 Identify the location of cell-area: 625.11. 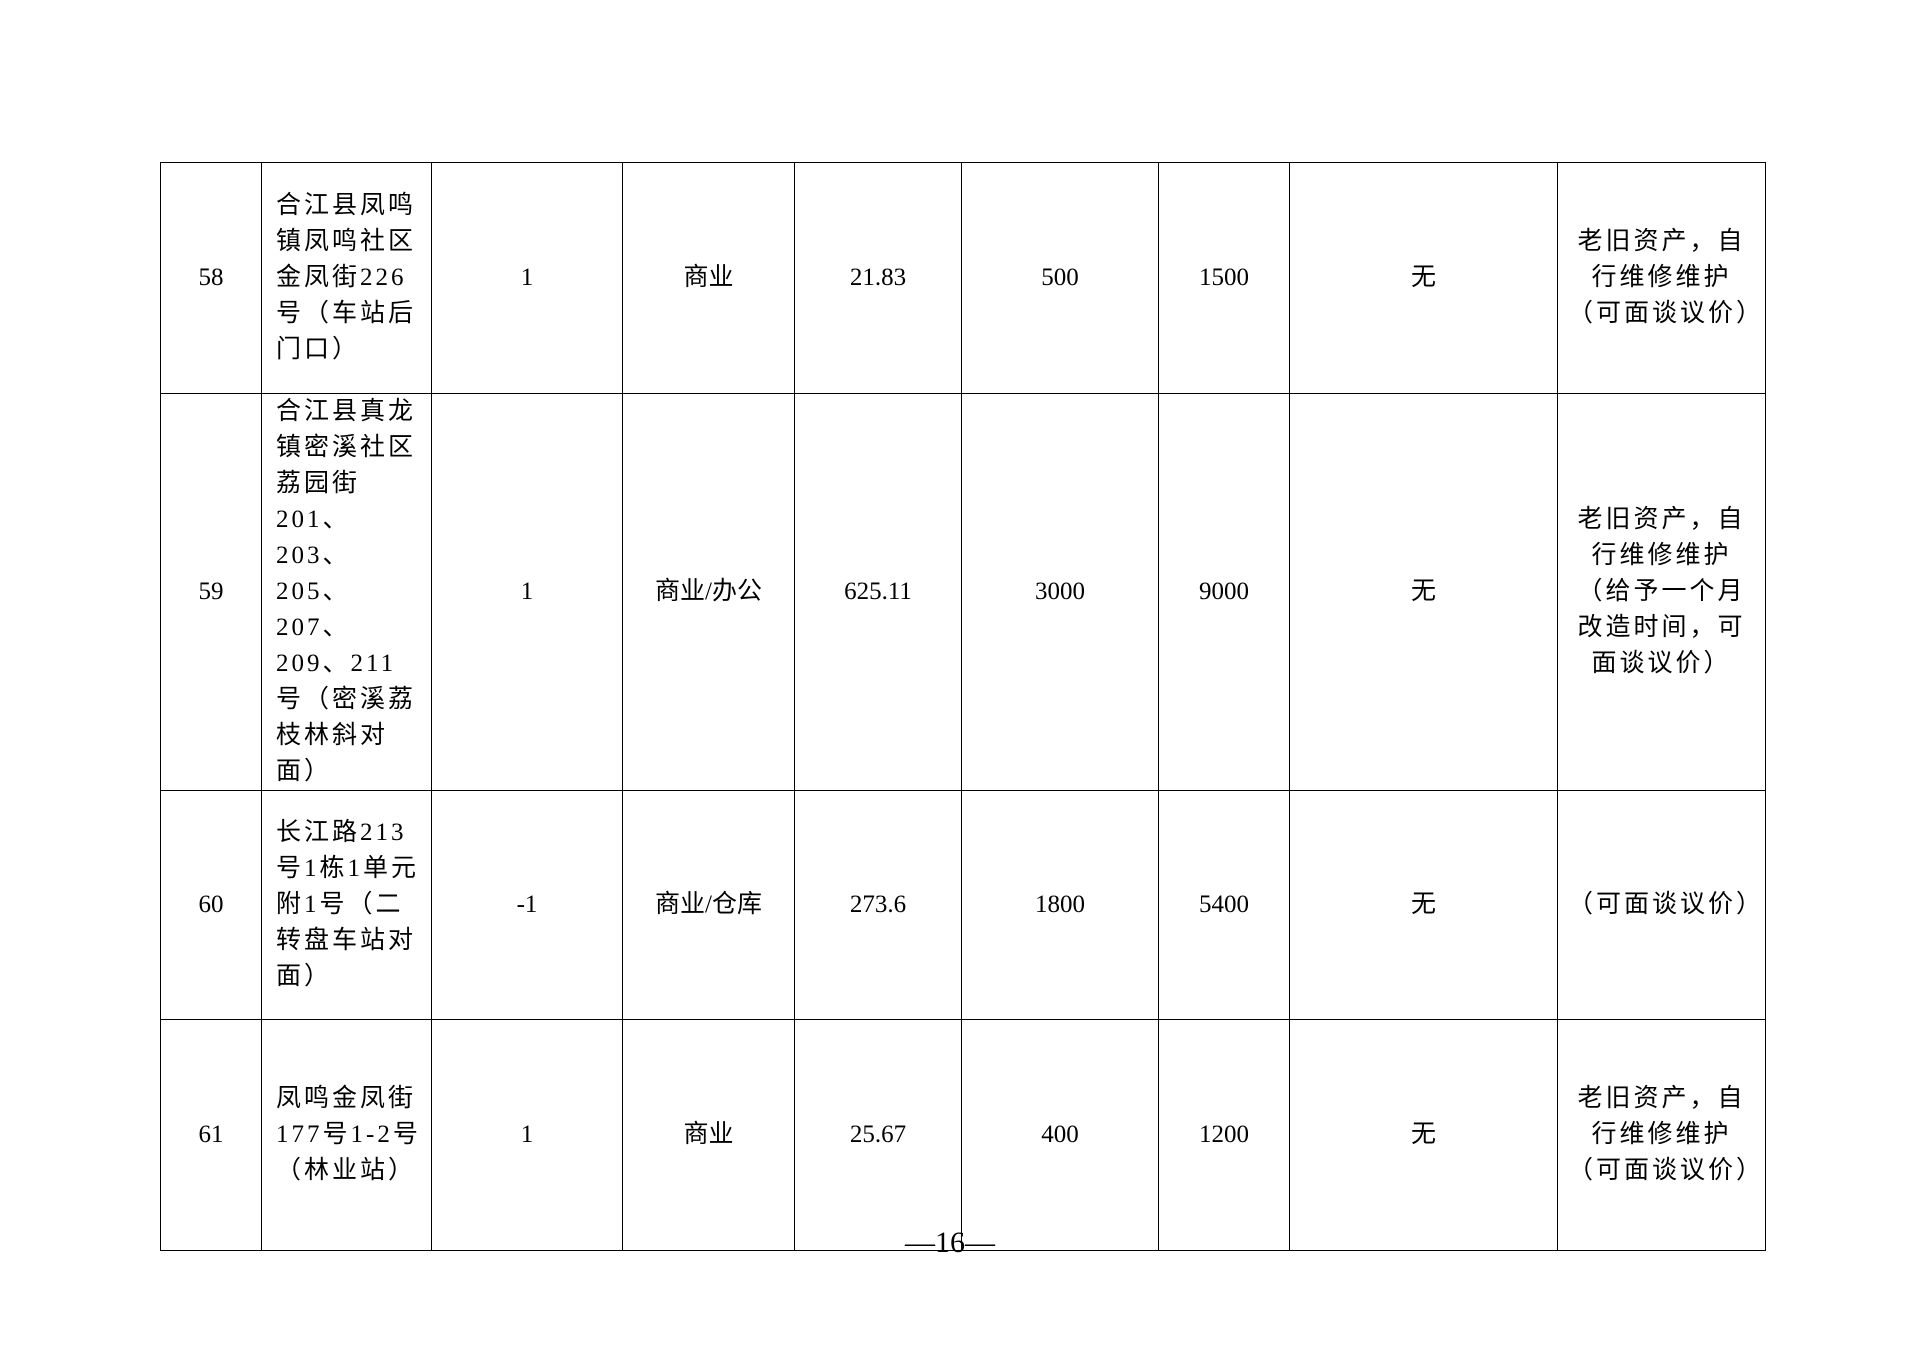
(878, 592).